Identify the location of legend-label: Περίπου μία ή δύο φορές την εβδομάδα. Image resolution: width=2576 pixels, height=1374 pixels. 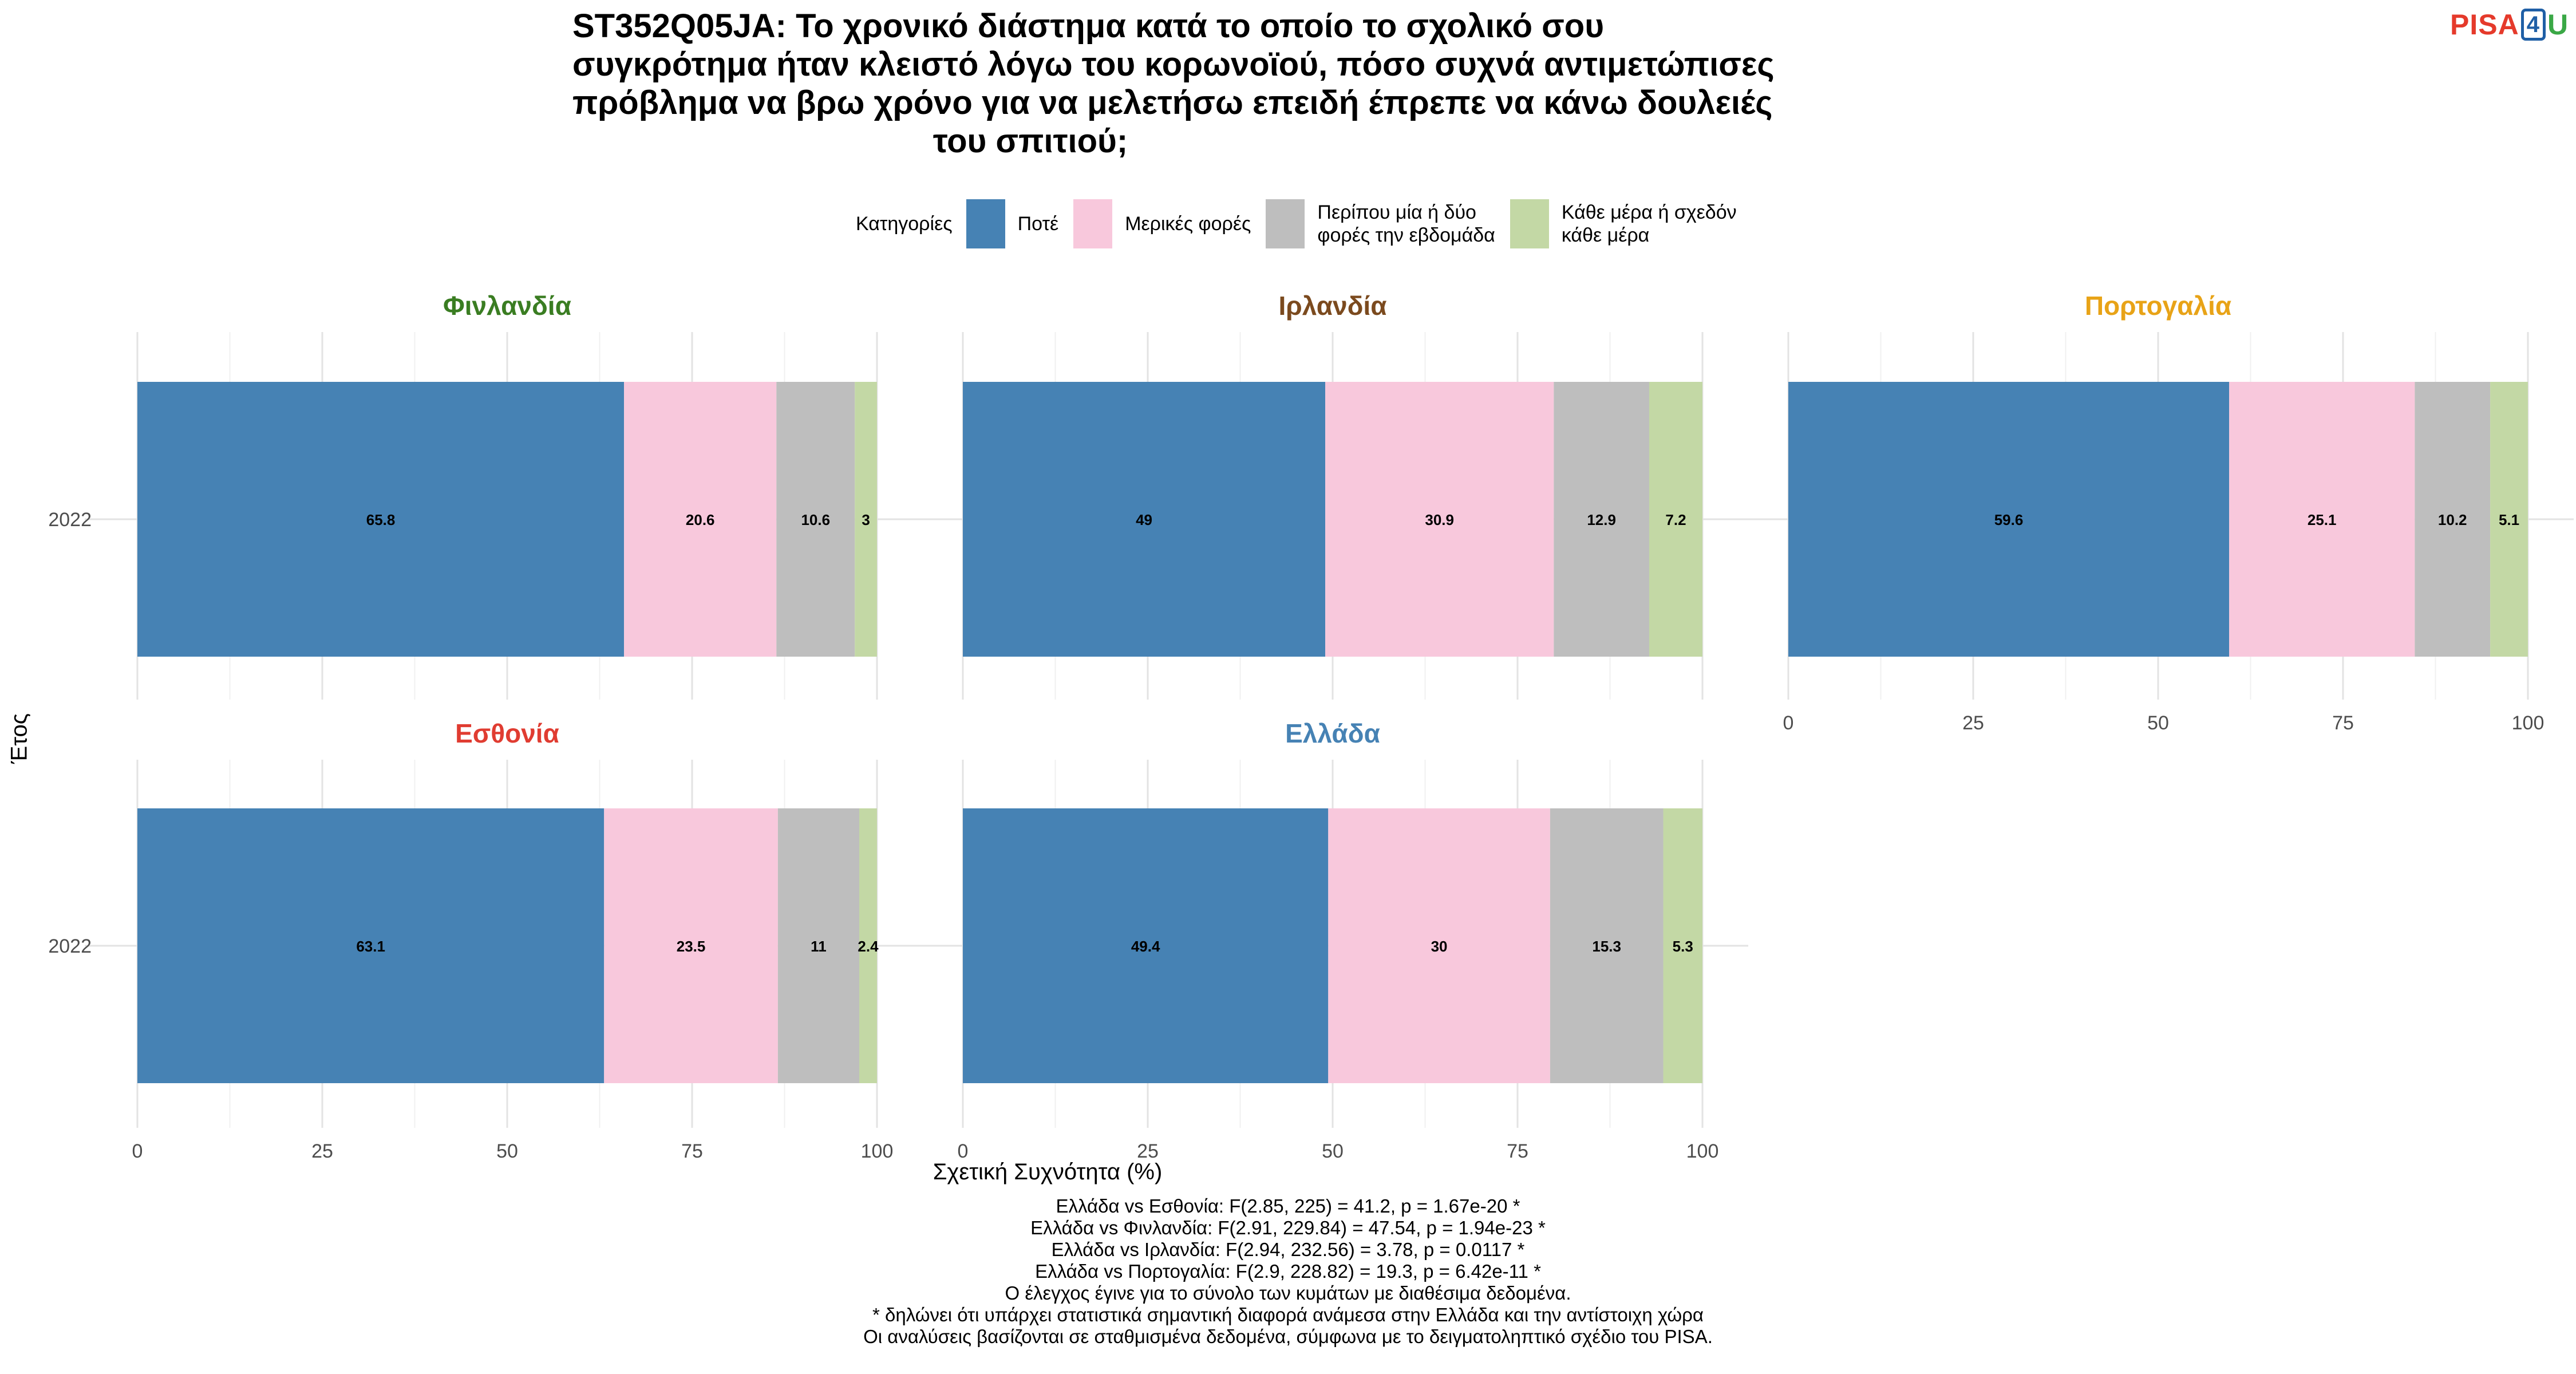
(1406, 224).